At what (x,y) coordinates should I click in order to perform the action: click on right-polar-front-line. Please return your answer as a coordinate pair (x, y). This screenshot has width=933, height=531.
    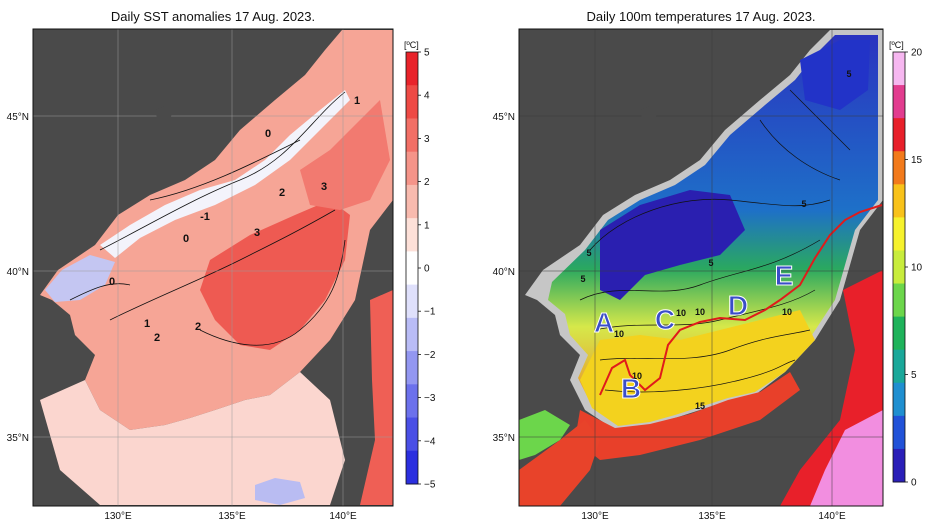
    Looking at the image, I should click on (741, 300).